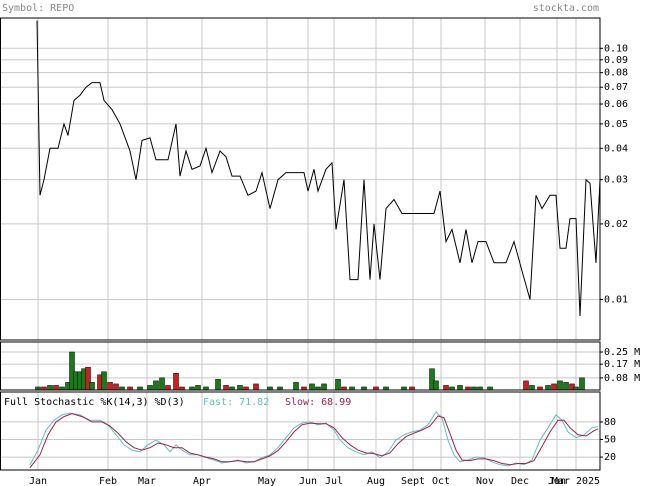  Describe the element at coordinates (576, 481) in the screenshot. I see `x-tick-label: Mar 2025` at that location.